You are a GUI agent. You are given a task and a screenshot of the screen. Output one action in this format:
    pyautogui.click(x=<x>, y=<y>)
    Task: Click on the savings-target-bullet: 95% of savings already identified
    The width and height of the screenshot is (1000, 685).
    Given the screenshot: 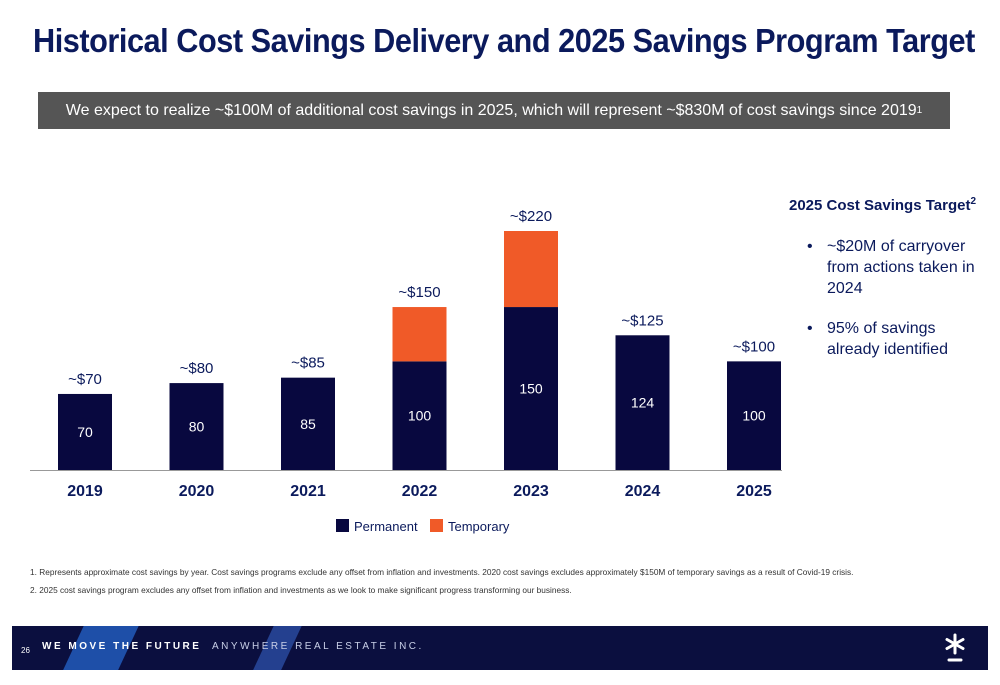 What is the action you would take?
    pyautogui.click(x=889, y=339)
    